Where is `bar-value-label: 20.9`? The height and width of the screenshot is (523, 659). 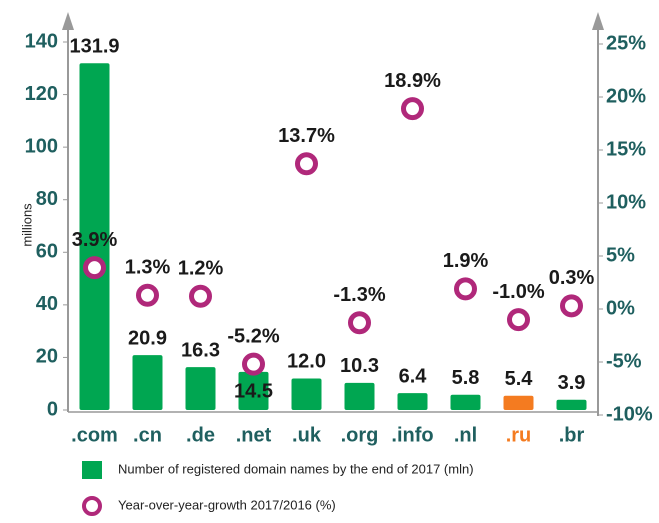
bar-value-label: 20.9 is located at coordinates (147, 338).